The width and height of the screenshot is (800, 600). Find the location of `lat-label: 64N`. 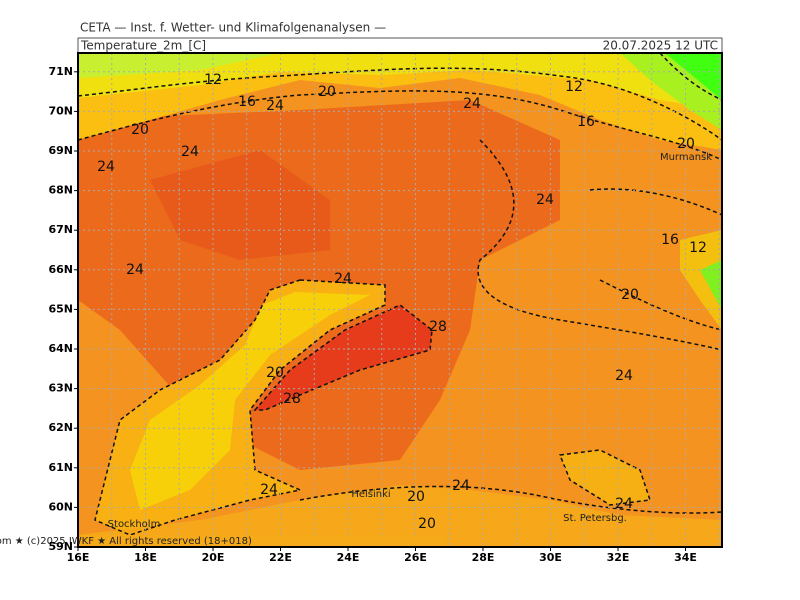

lat-label: 64N is located at coordinates (60, 348).